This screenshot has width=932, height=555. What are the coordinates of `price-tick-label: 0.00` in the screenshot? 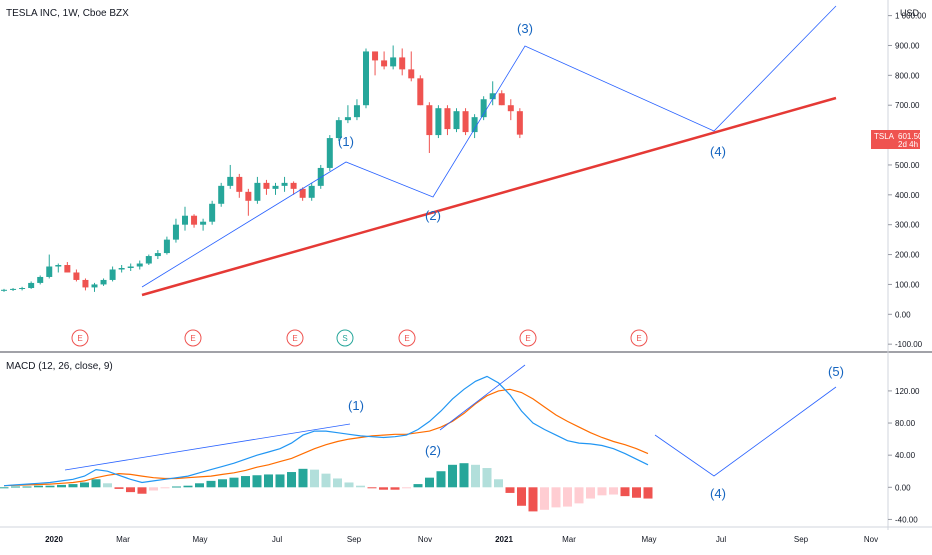 It's located at (903, 314).